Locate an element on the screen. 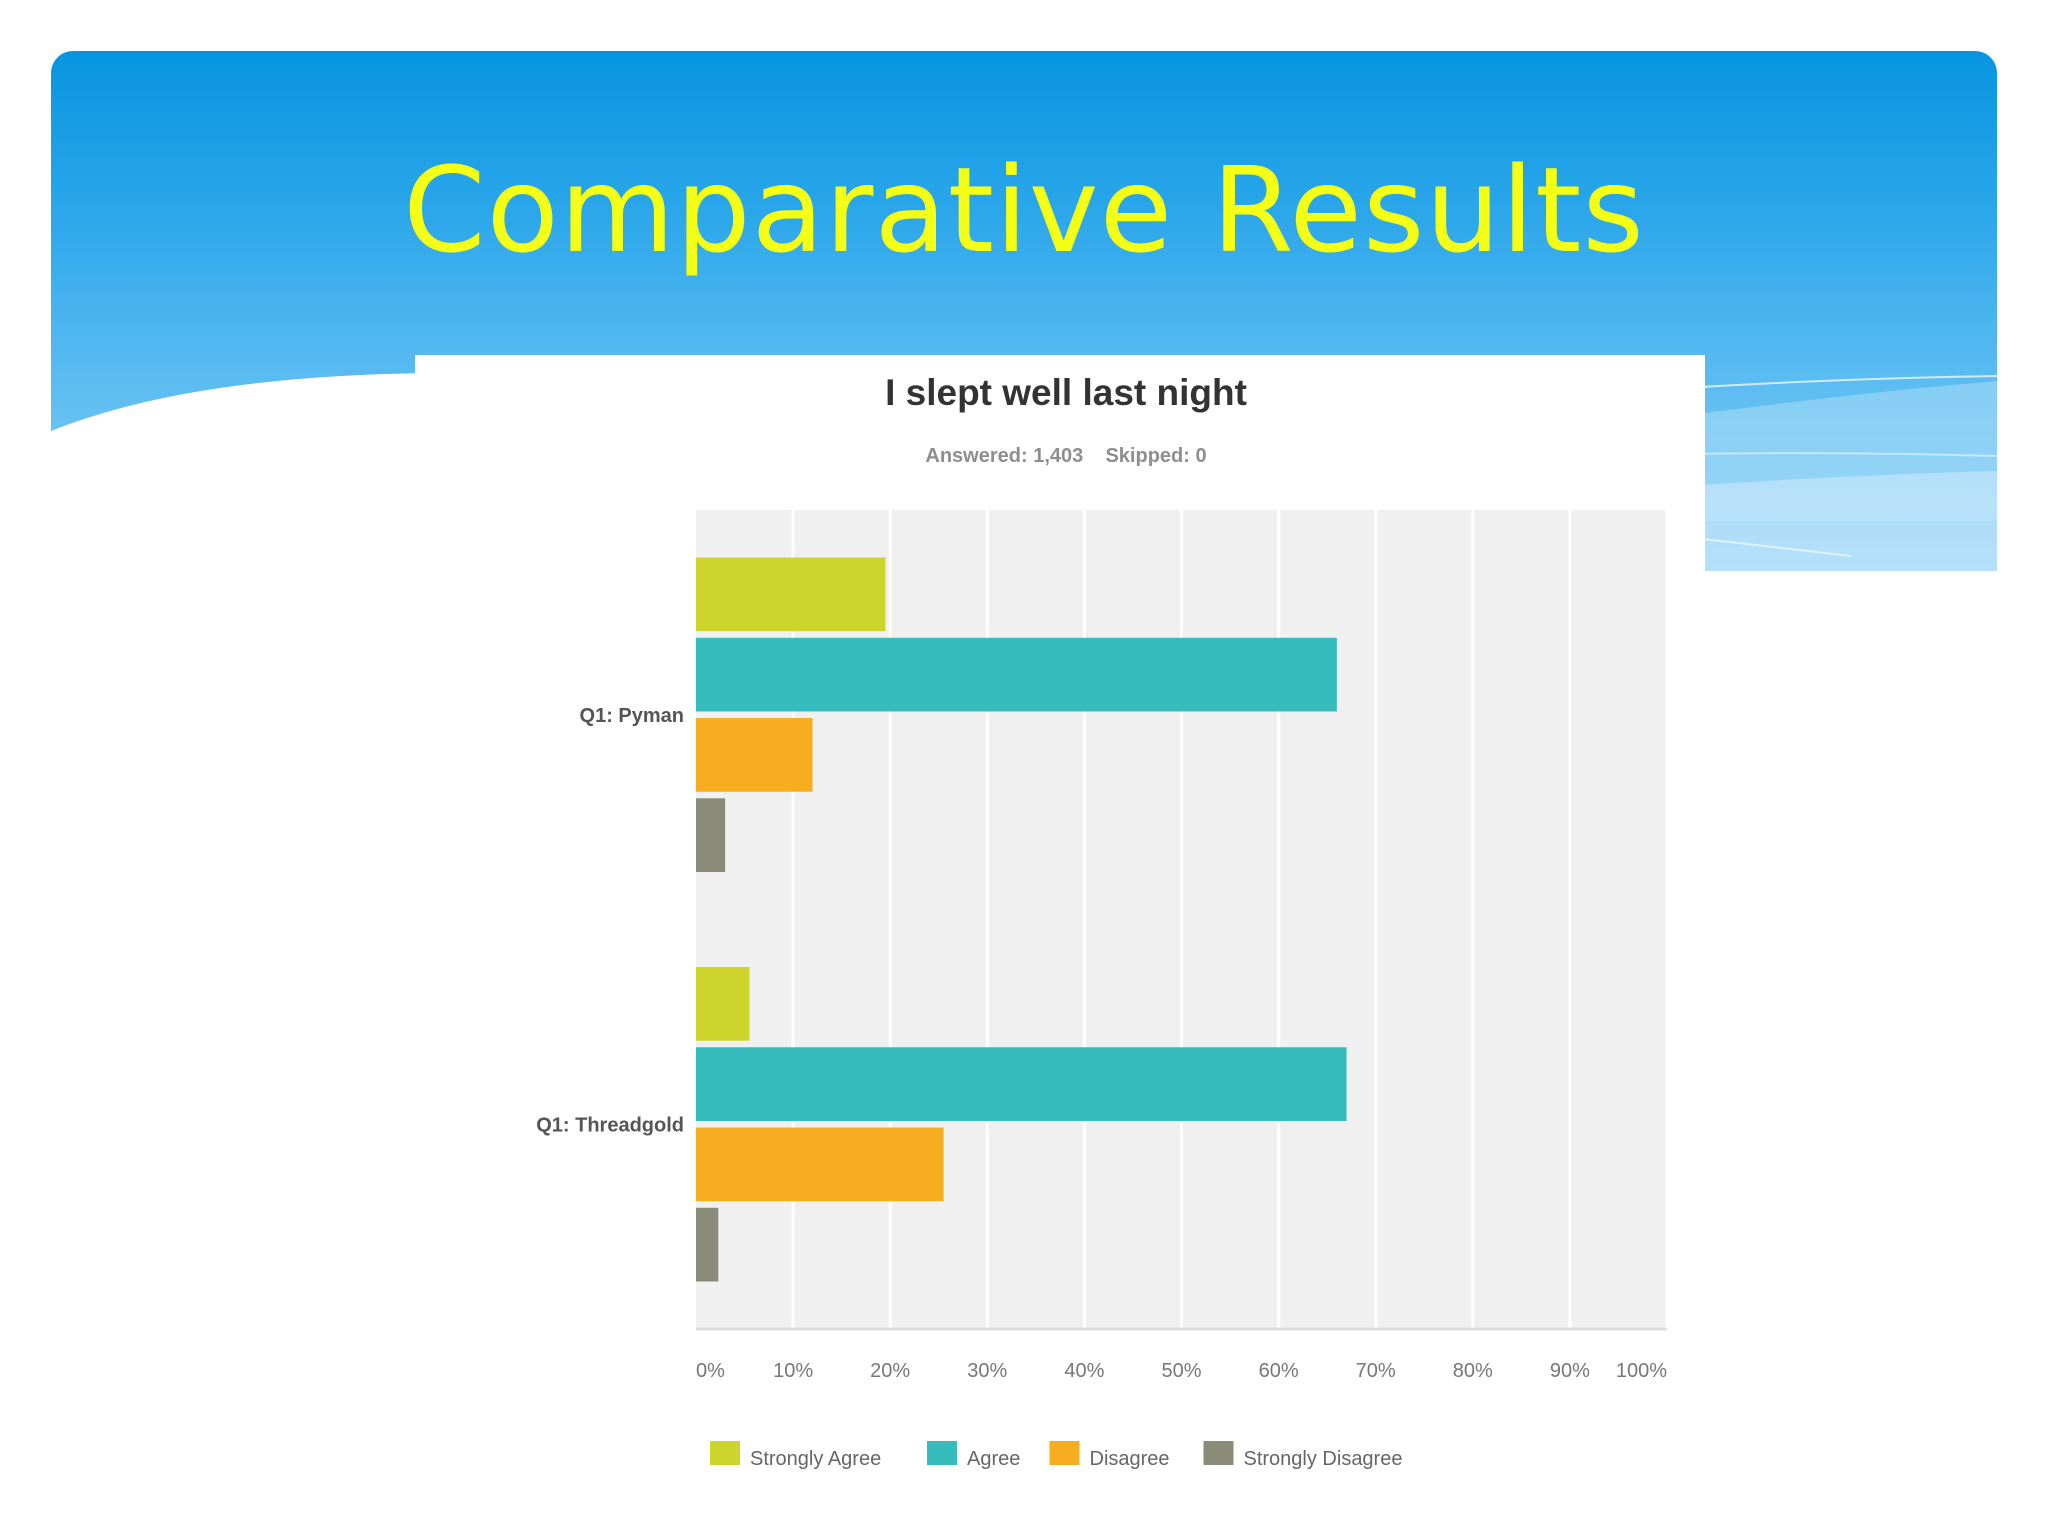 This screenshot has width=2048, height=1536. x-tick-label: 50% is located at coordinates (1181, 1371).